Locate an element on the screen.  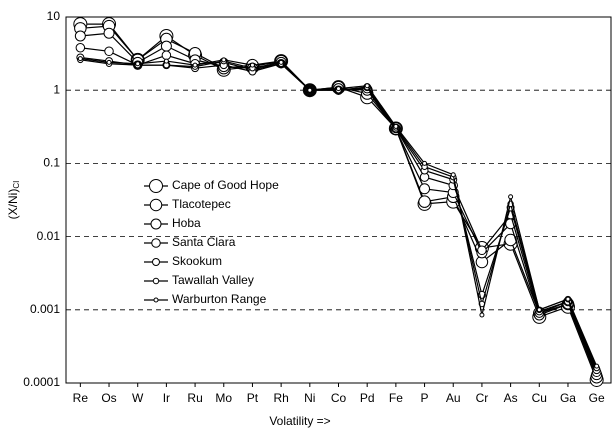
x-tick-label: Pd is located at coordinates (367, 398).